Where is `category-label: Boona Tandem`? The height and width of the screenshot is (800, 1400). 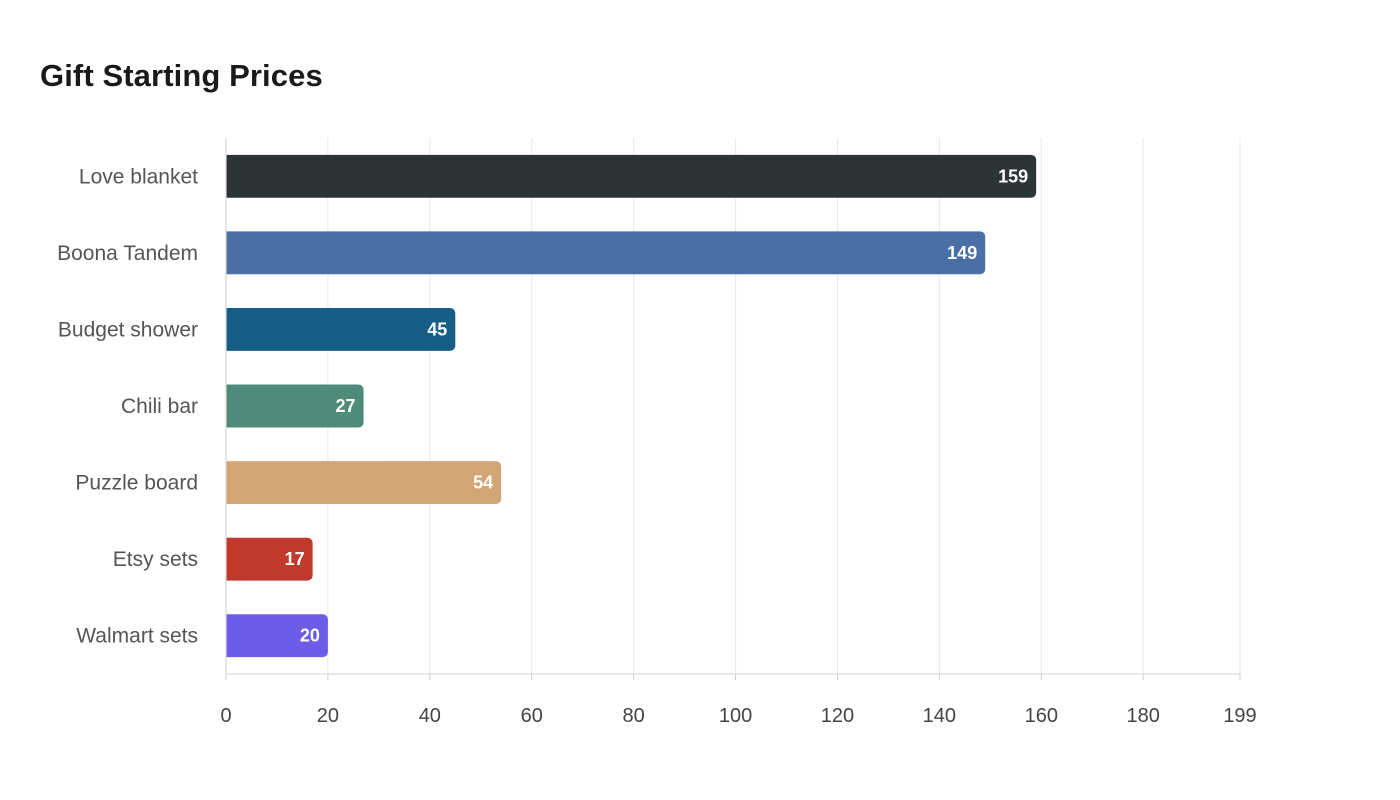
category-label: Boona Tandem is located at coordinates (127, 253).